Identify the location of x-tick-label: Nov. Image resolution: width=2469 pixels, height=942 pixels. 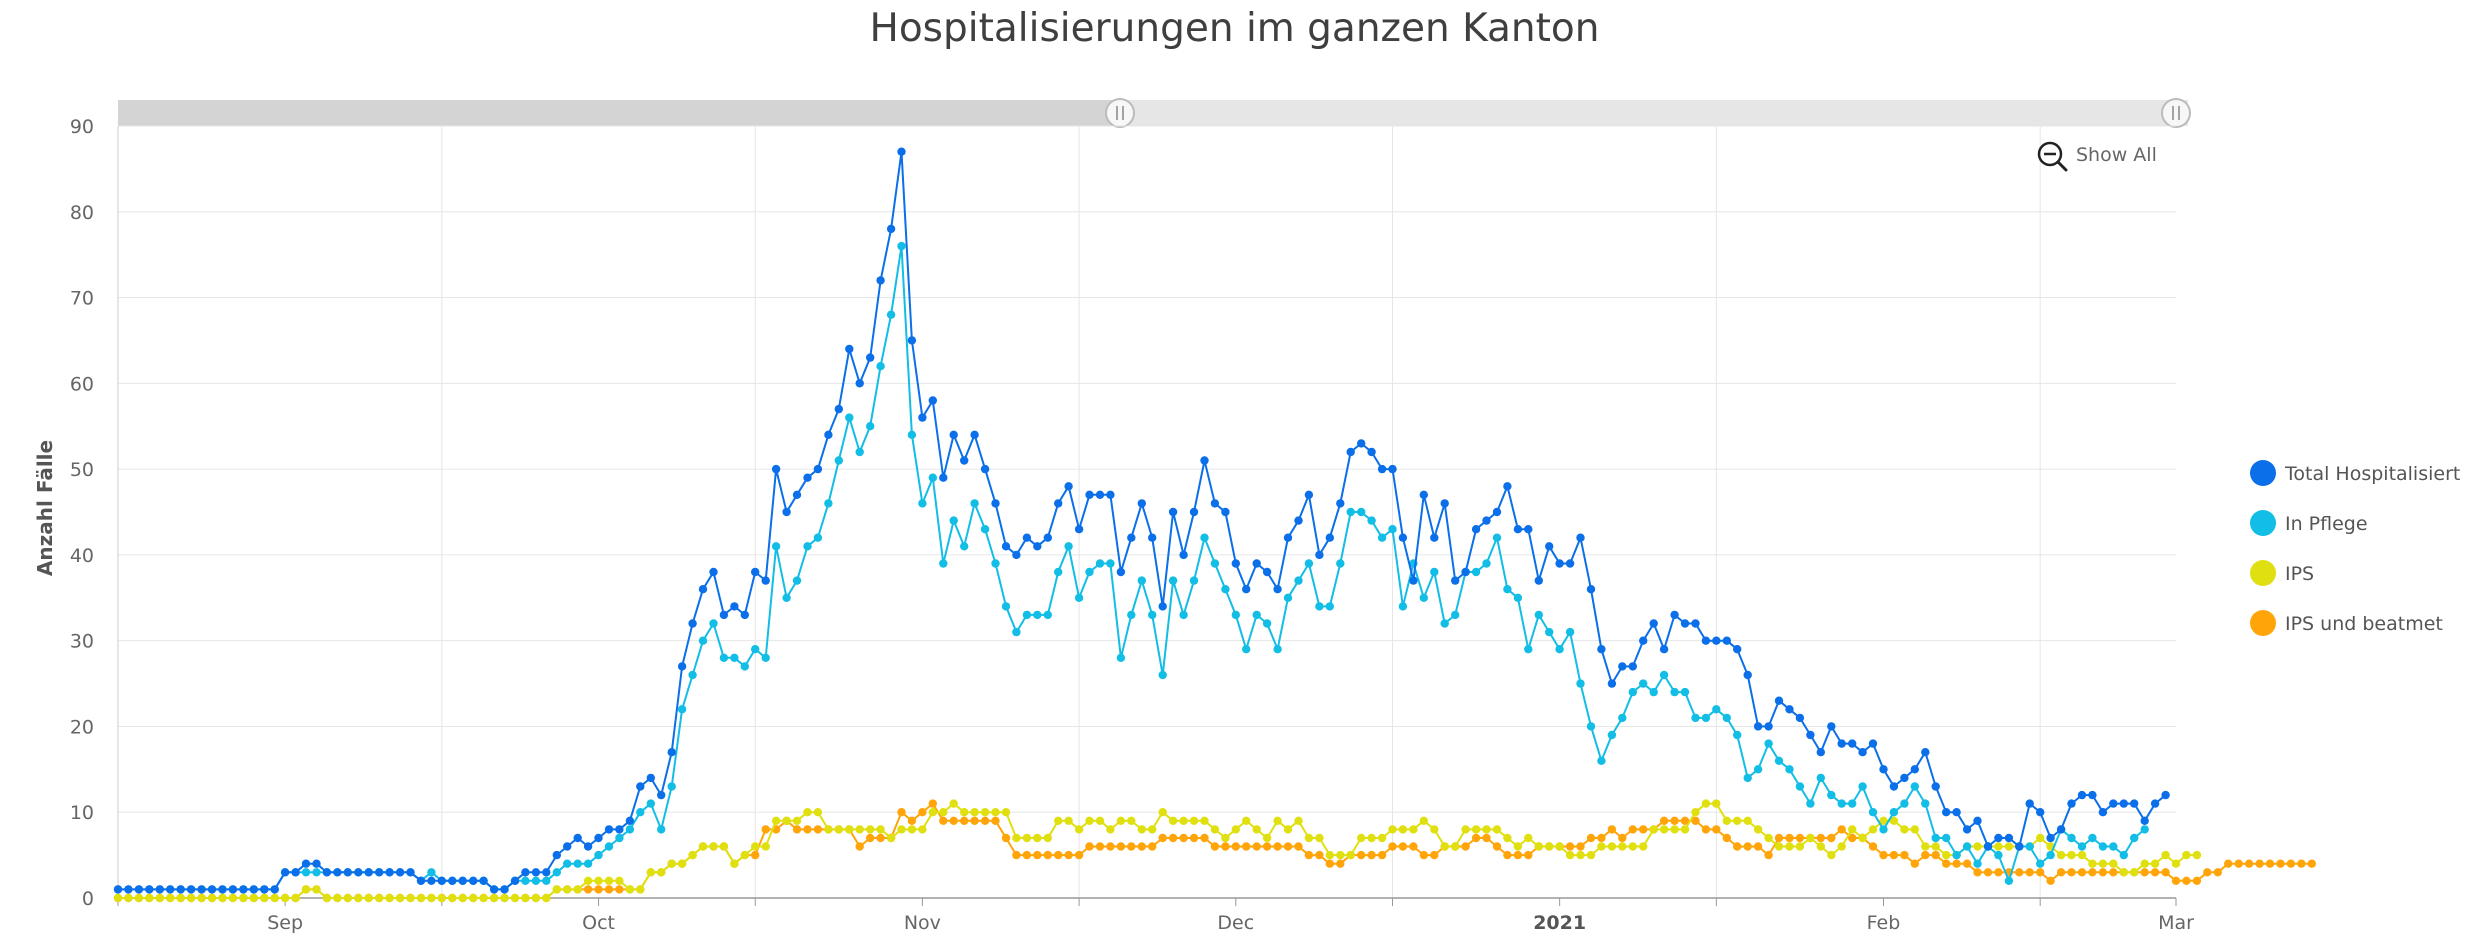
(922, 923).